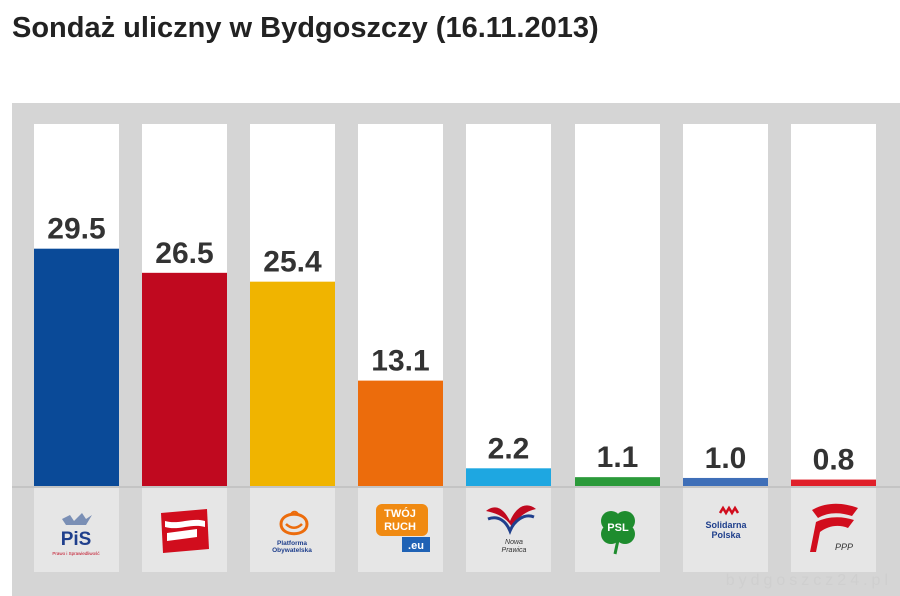 The image size is (900, 596). I want to click on nowaprawica-logo-icon: Nowa Prawica, so click(511, 529).